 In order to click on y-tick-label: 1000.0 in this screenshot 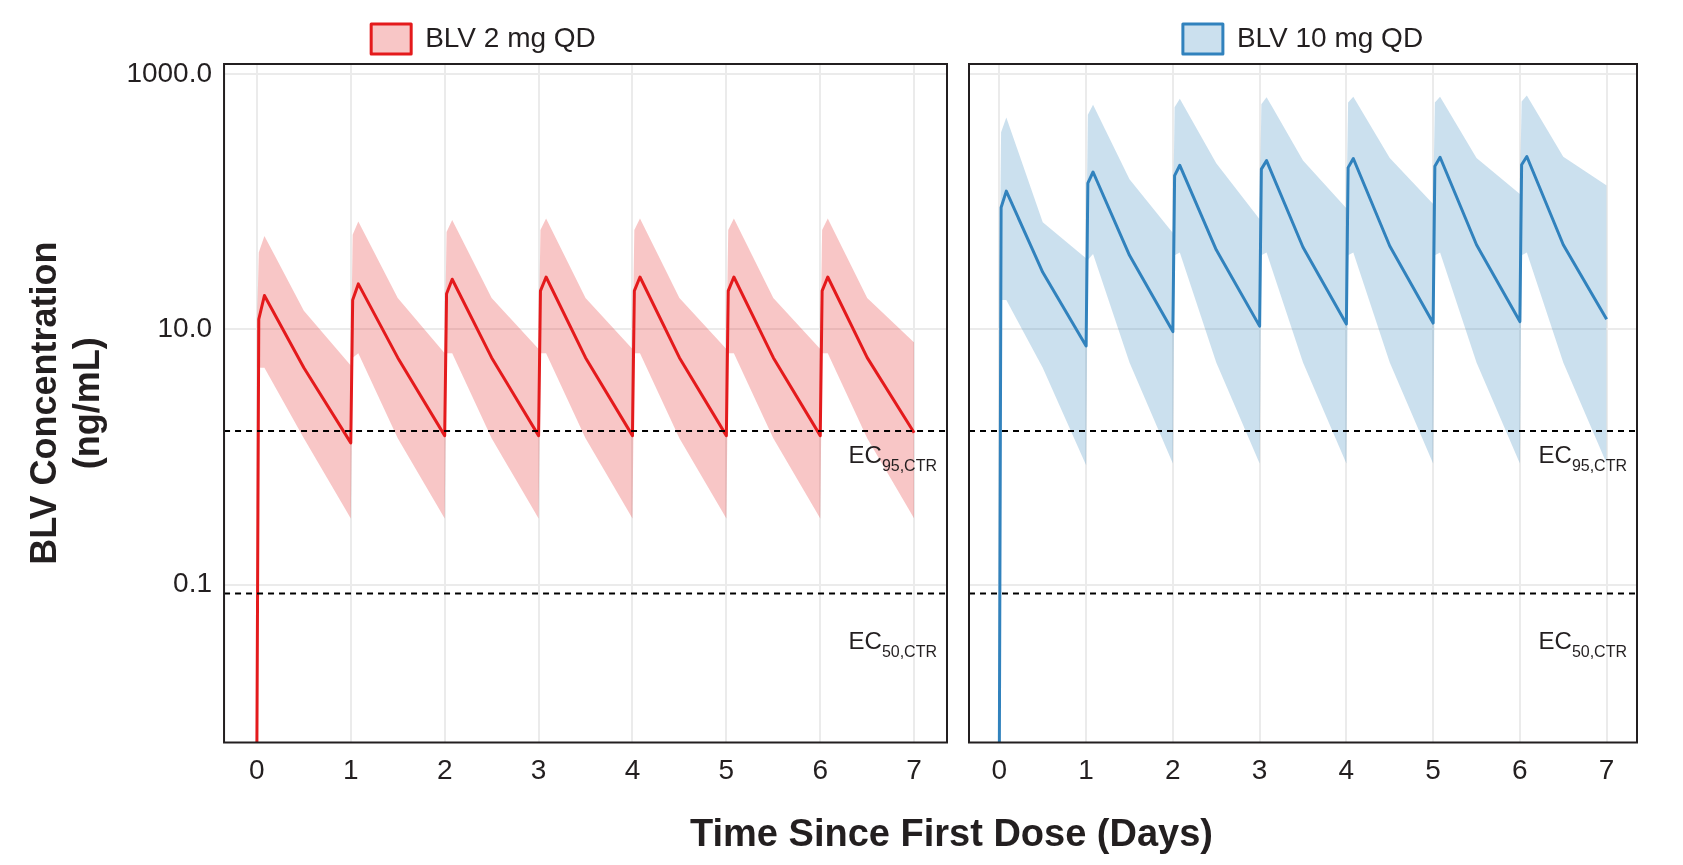, I will do `click(169, 72)`.